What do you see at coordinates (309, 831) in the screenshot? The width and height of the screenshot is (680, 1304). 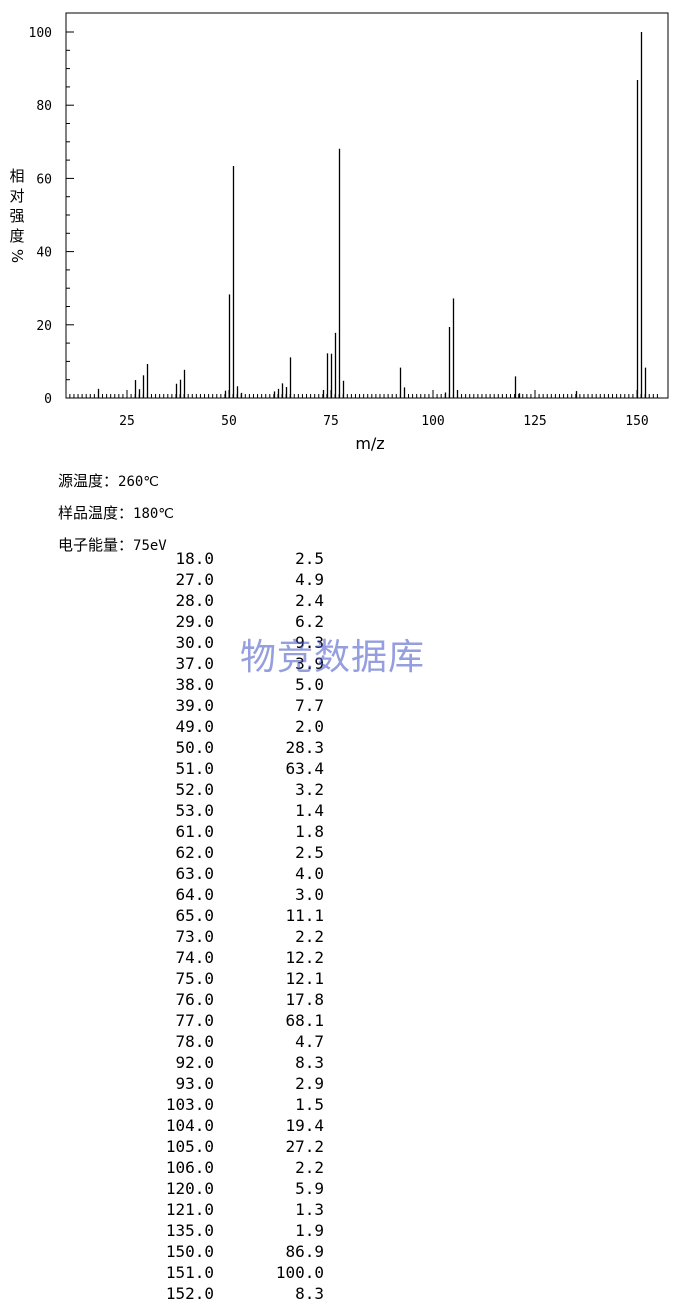 I see `peak-intensity: 1.8` at bounding box center [309, 831].